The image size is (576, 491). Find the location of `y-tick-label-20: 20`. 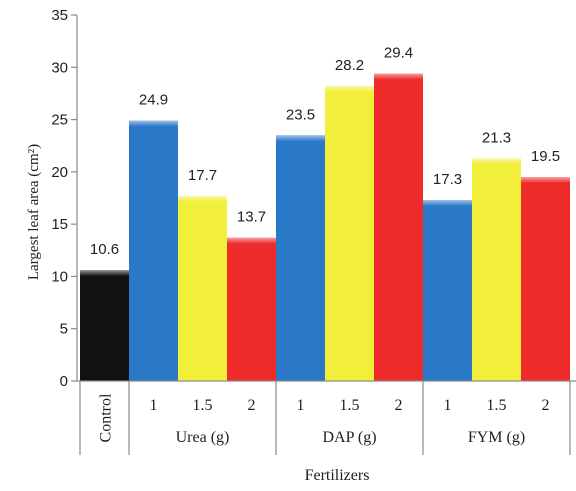

y-tick-label-20: 20 is located at coordinates (59, 172).